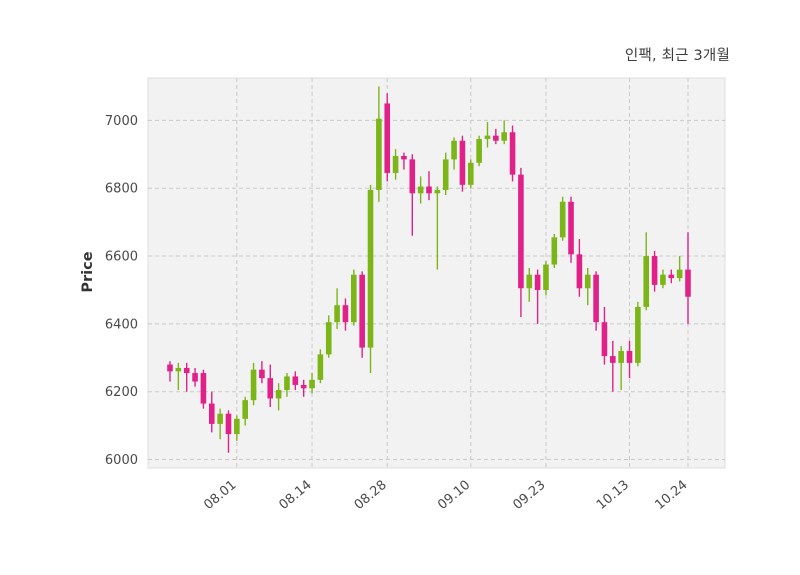  Describe the element at coordinates (121, 257) in the screenshot. I see `y-tick-label: 6600` at that location.